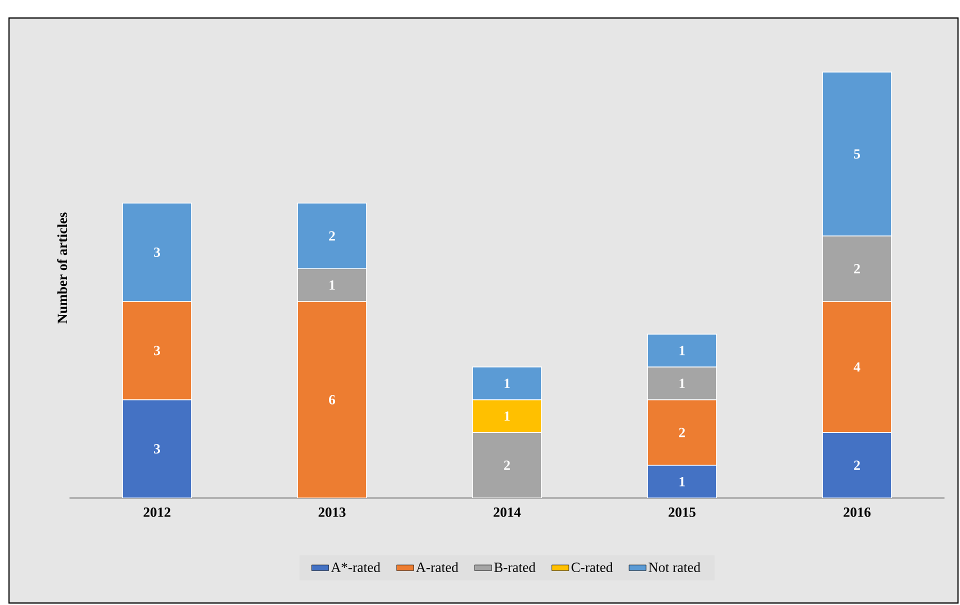  What do you see at coordinates (592, 567) in the screenshot?
I see `legend-label: C-rated` at bounding box center [592, 567].